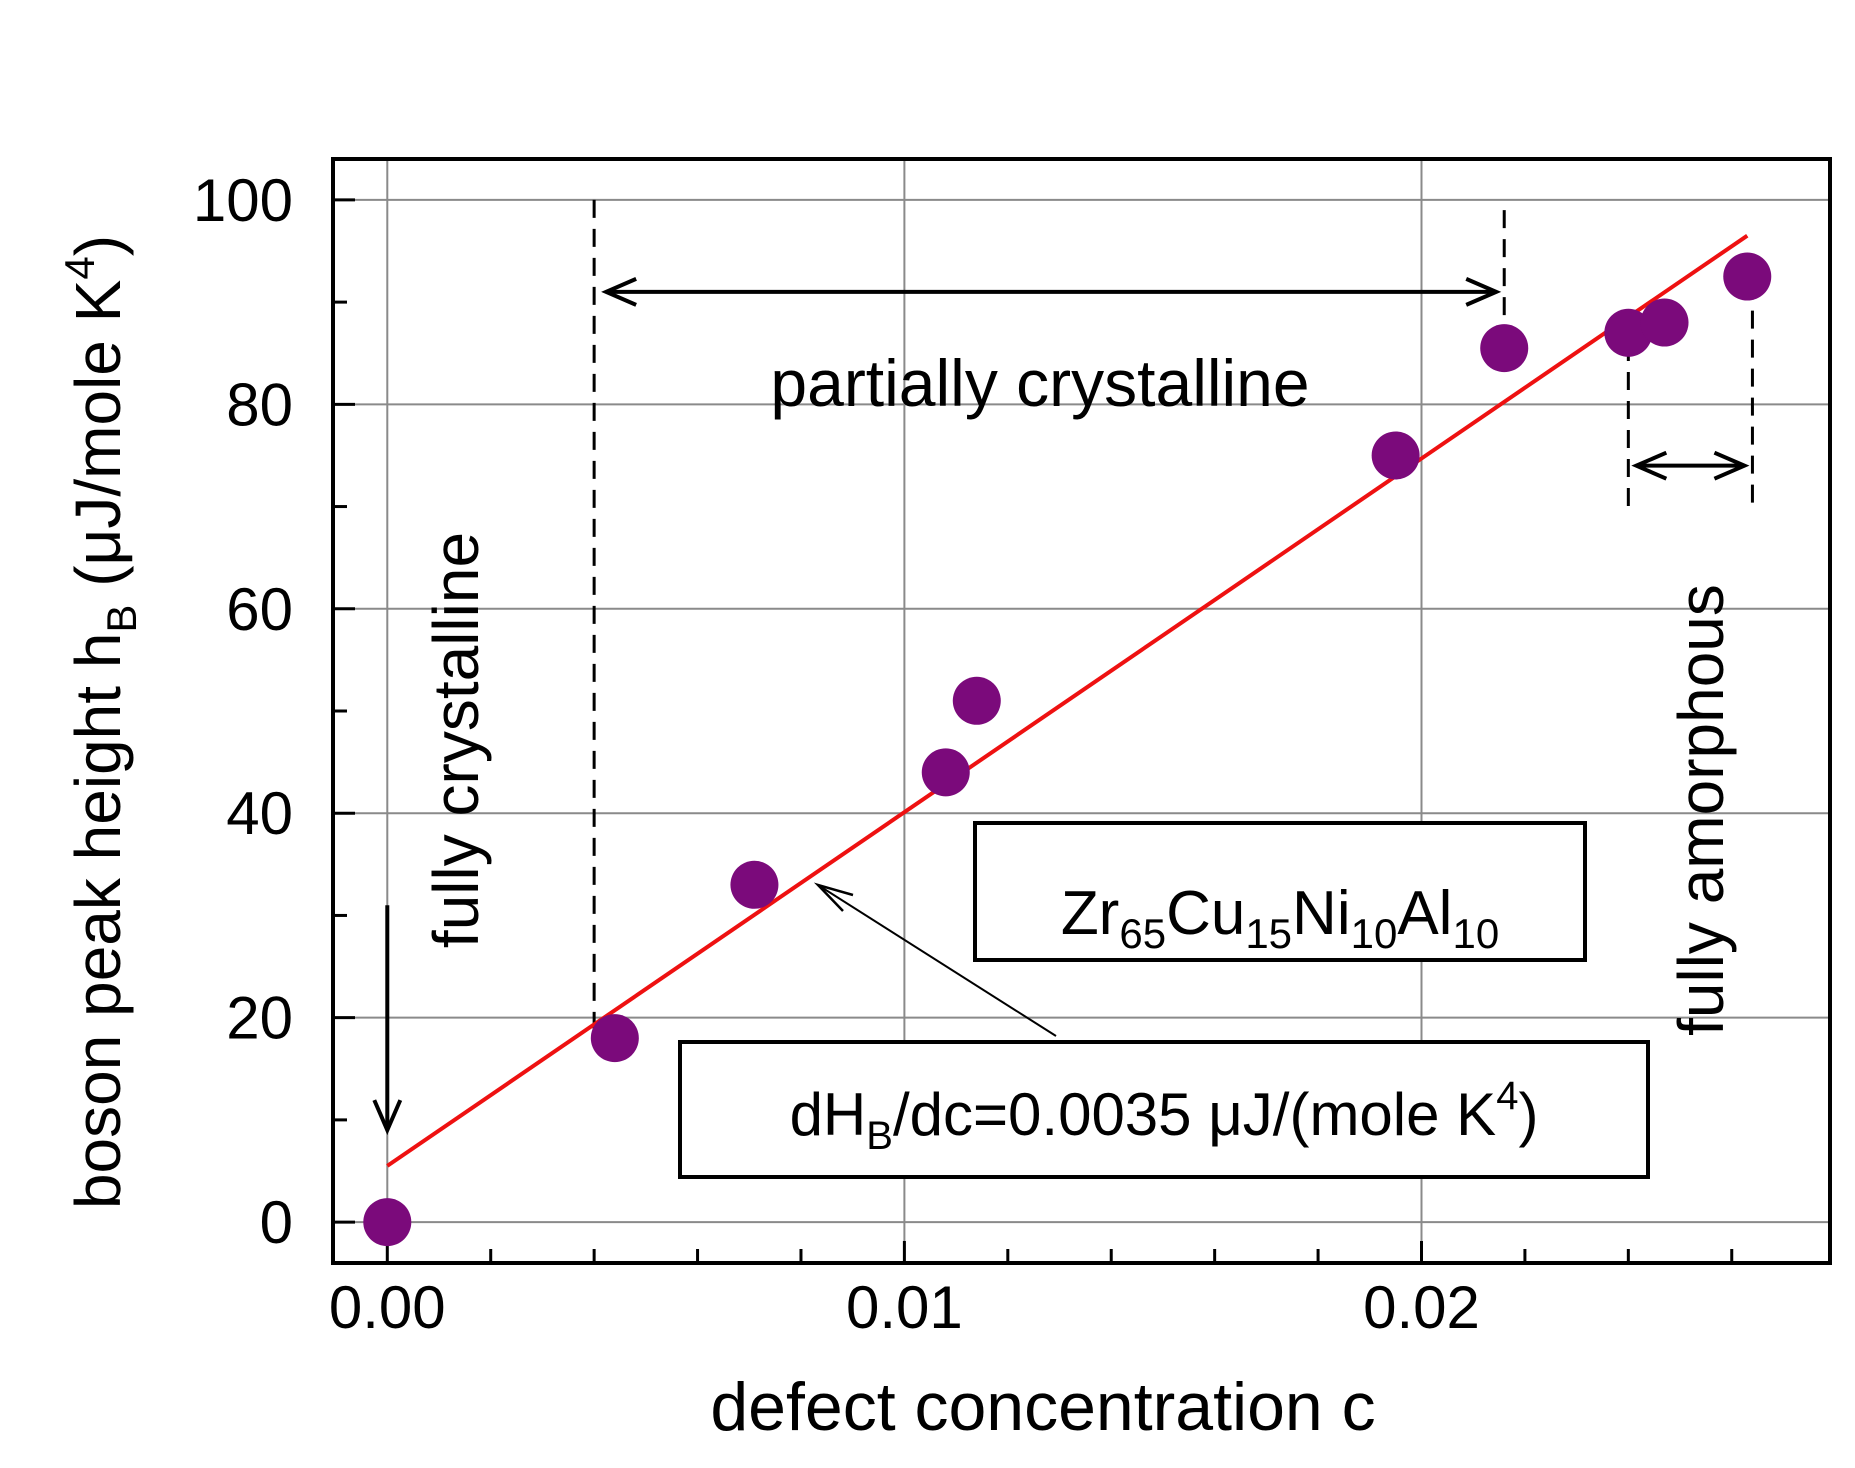  I want to click on x-tick-label: 0.02, so click(1421, 1307).